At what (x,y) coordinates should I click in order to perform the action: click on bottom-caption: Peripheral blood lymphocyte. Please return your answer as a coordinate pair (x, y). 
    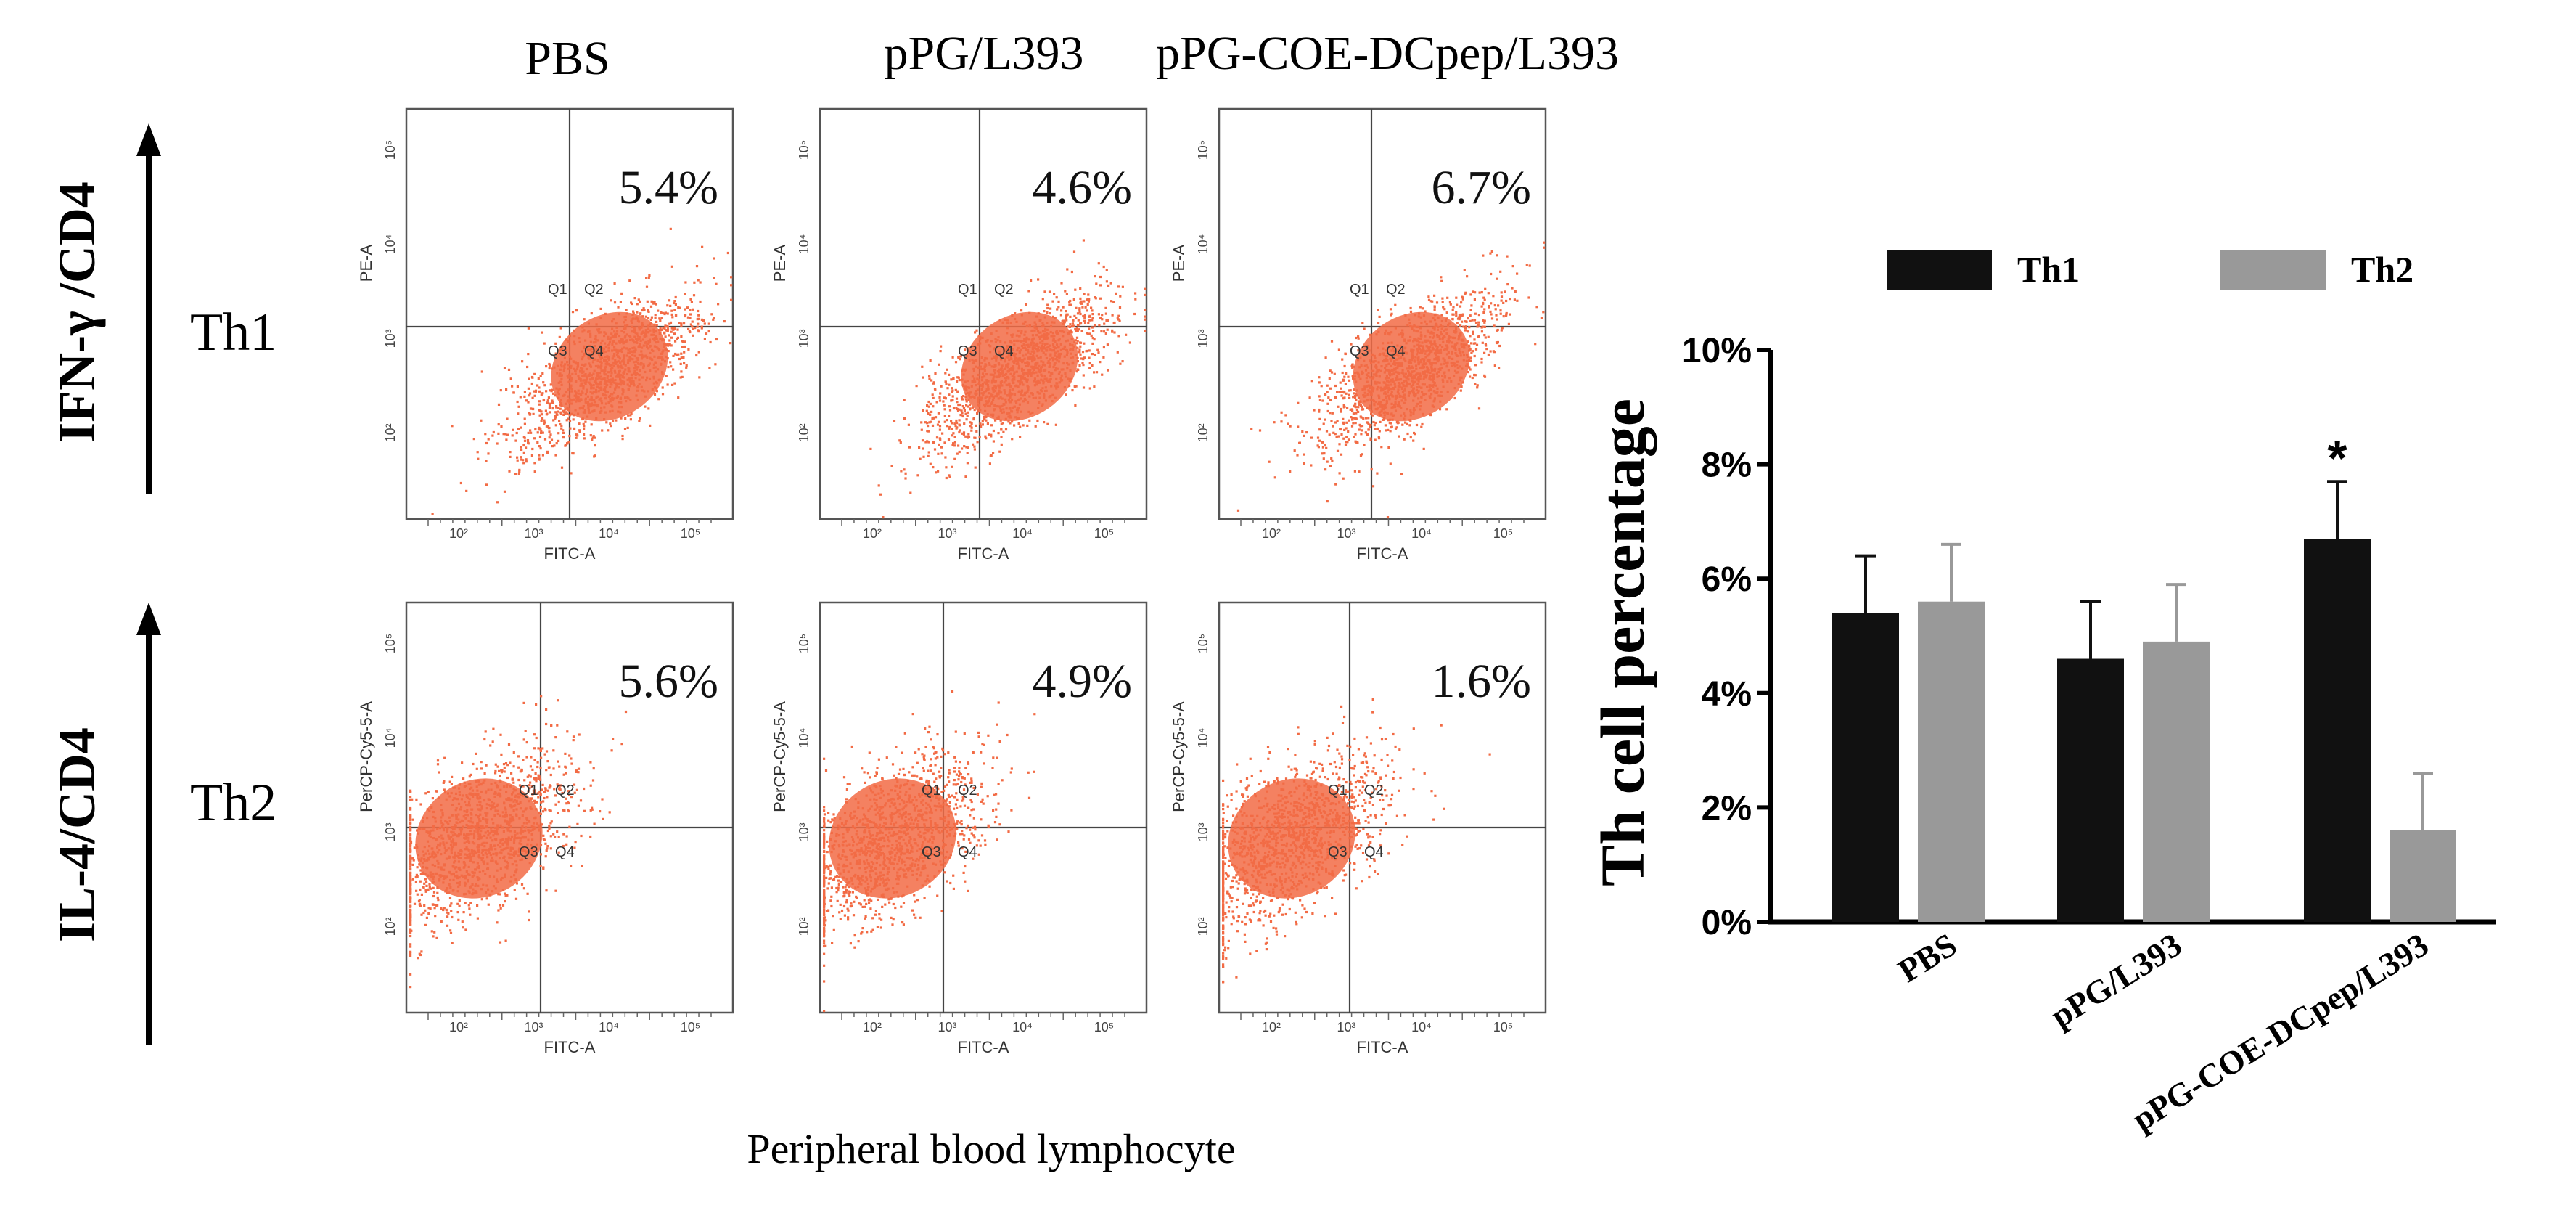
    Looking at the image, I should click on (991, 1148).